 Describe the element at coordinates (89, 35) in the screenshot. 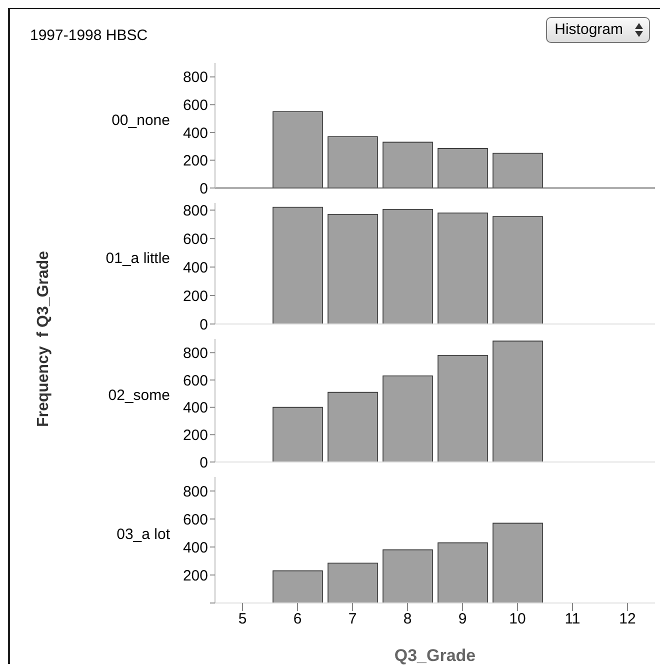

I see `text: 1997-1998 HBSC` at that location.